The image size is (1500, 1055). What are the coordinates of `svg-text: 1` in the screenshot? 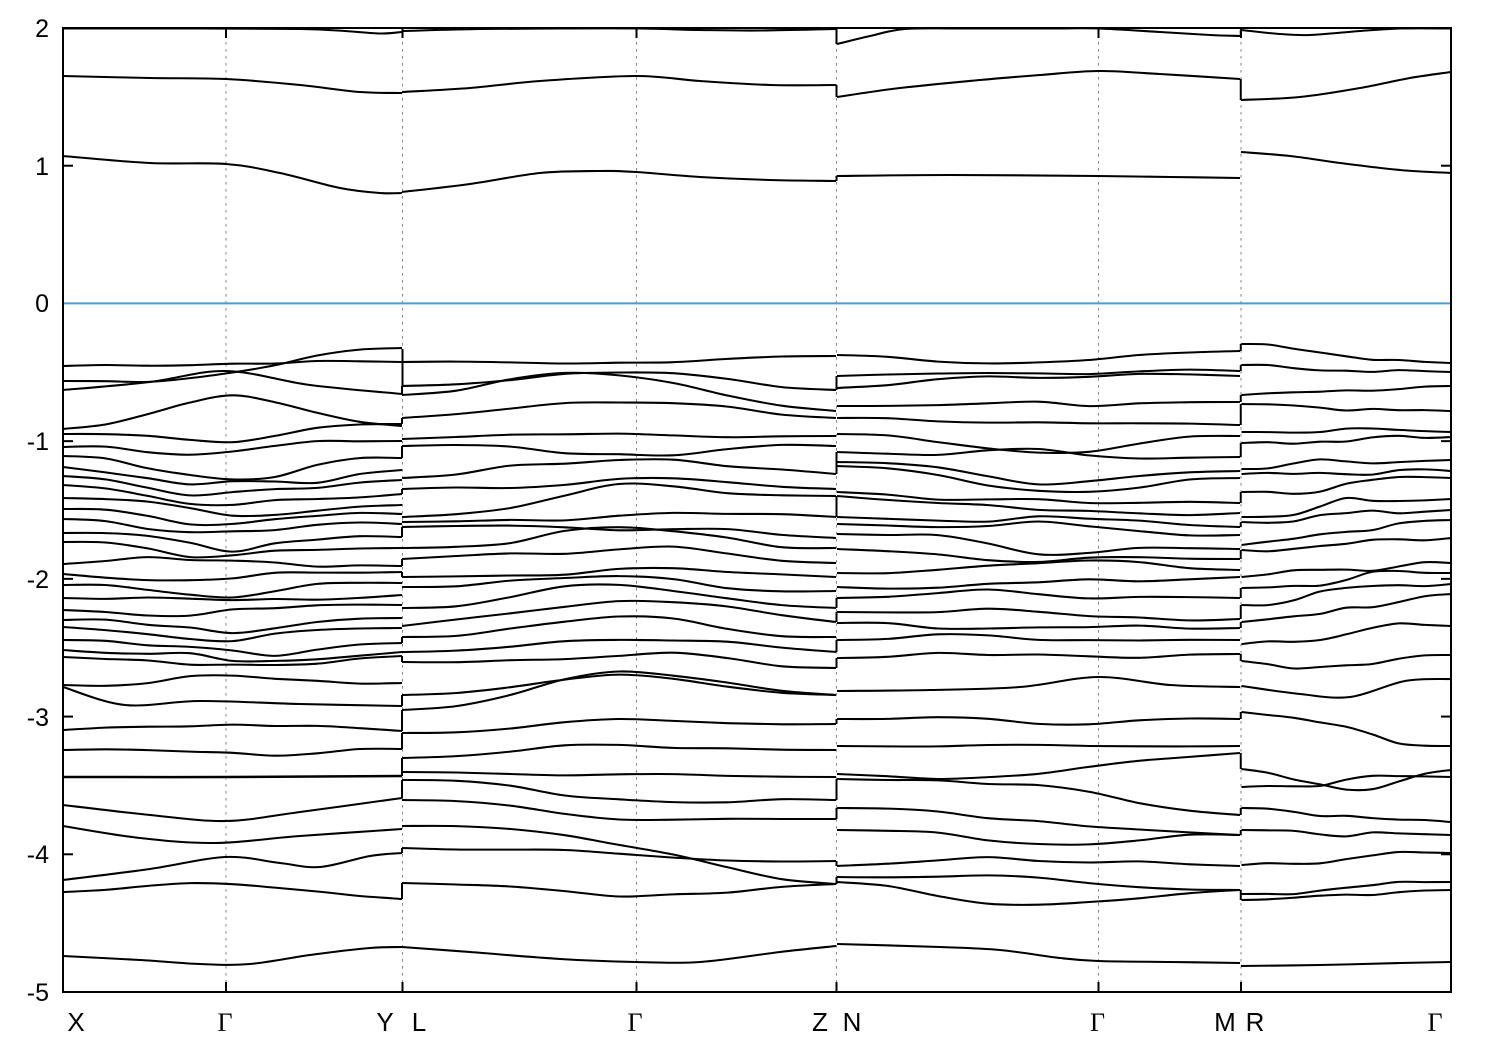 It's located at (42, 167).